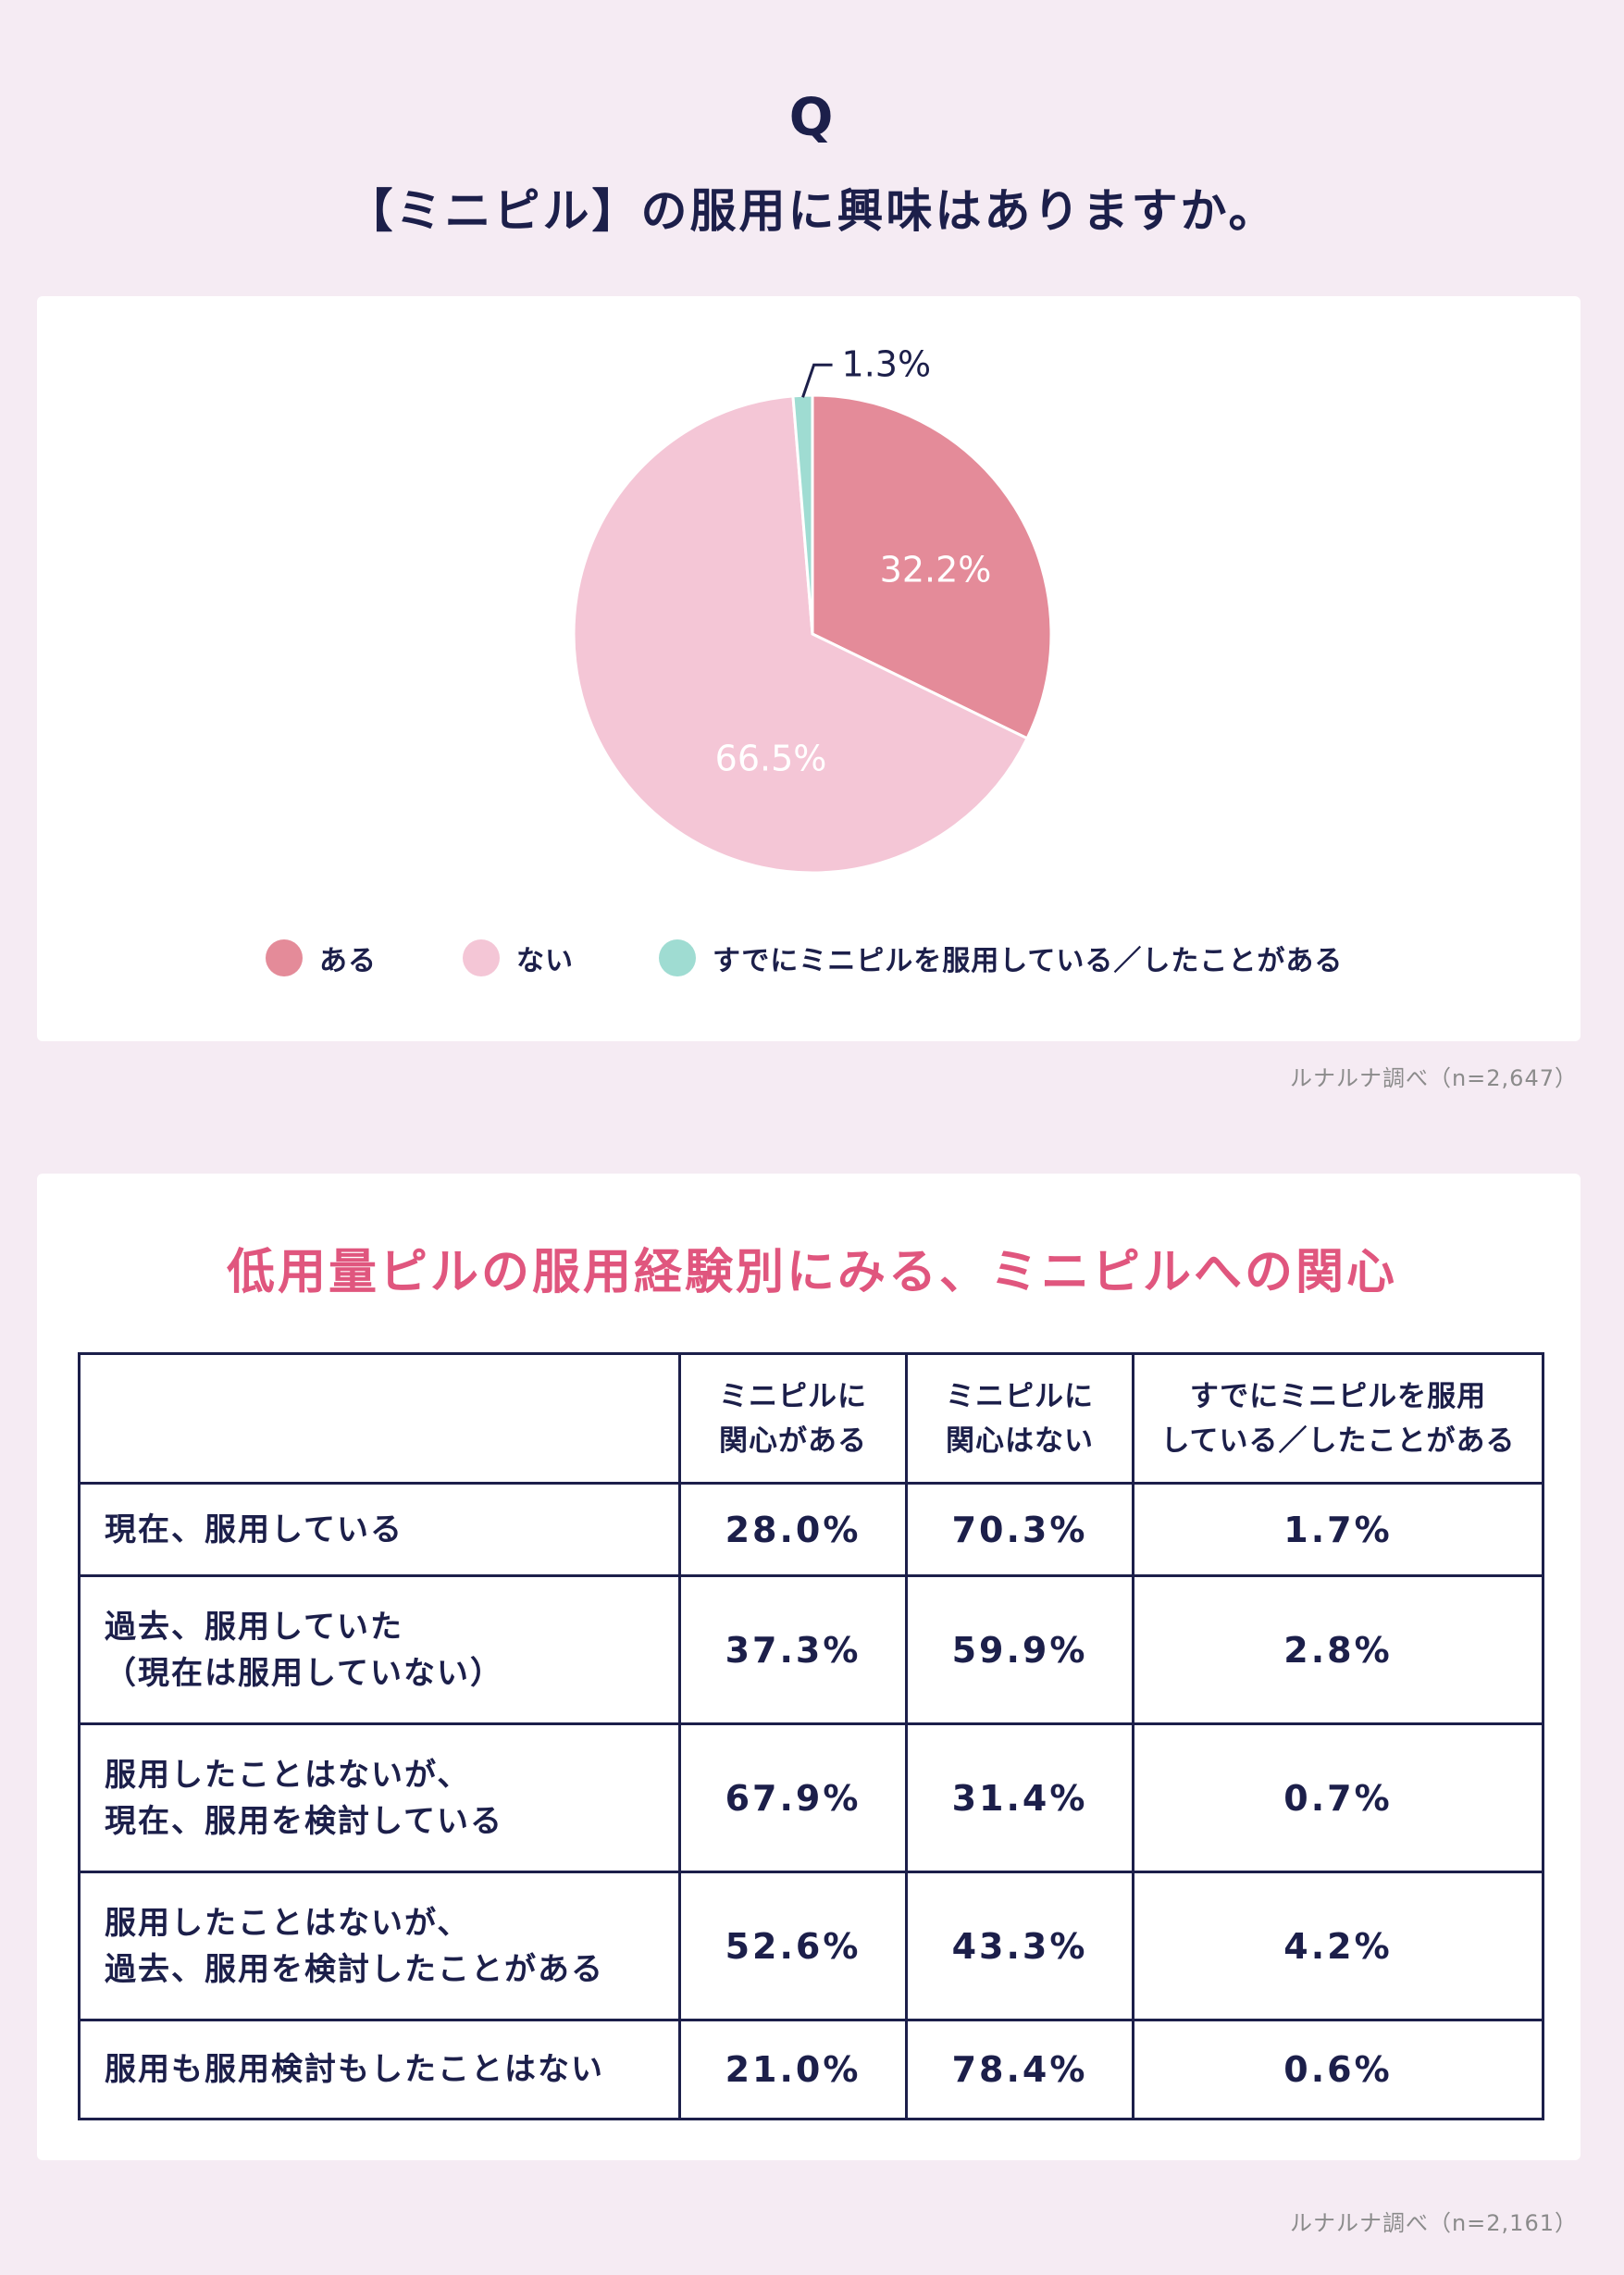  I want to click on cell-already-using: 2.8%, so click(1338, 1649).